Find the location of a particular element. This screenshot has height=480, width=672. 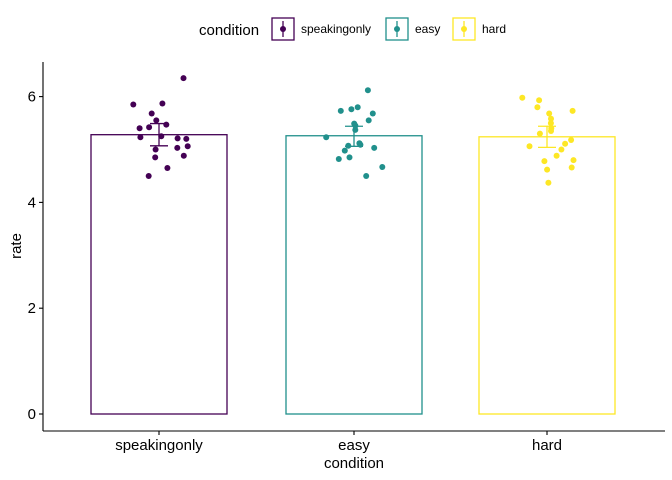

legend-item-speakingonly: speakingonly is located at coordinates (321, 29).